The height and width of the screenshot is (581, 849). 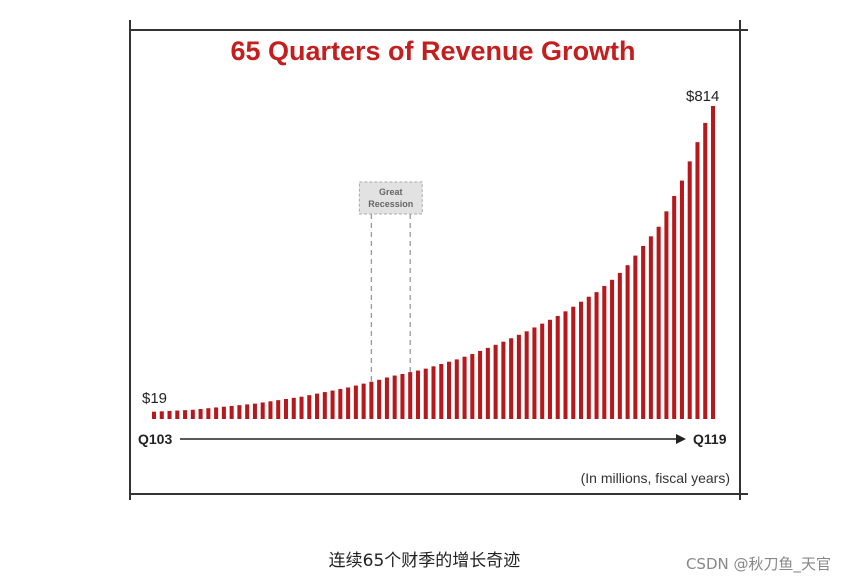 What do you see at coordinates (702, 96) in the screenshot?
I see `last-value-label: $814` at bounding box center [702, 96].